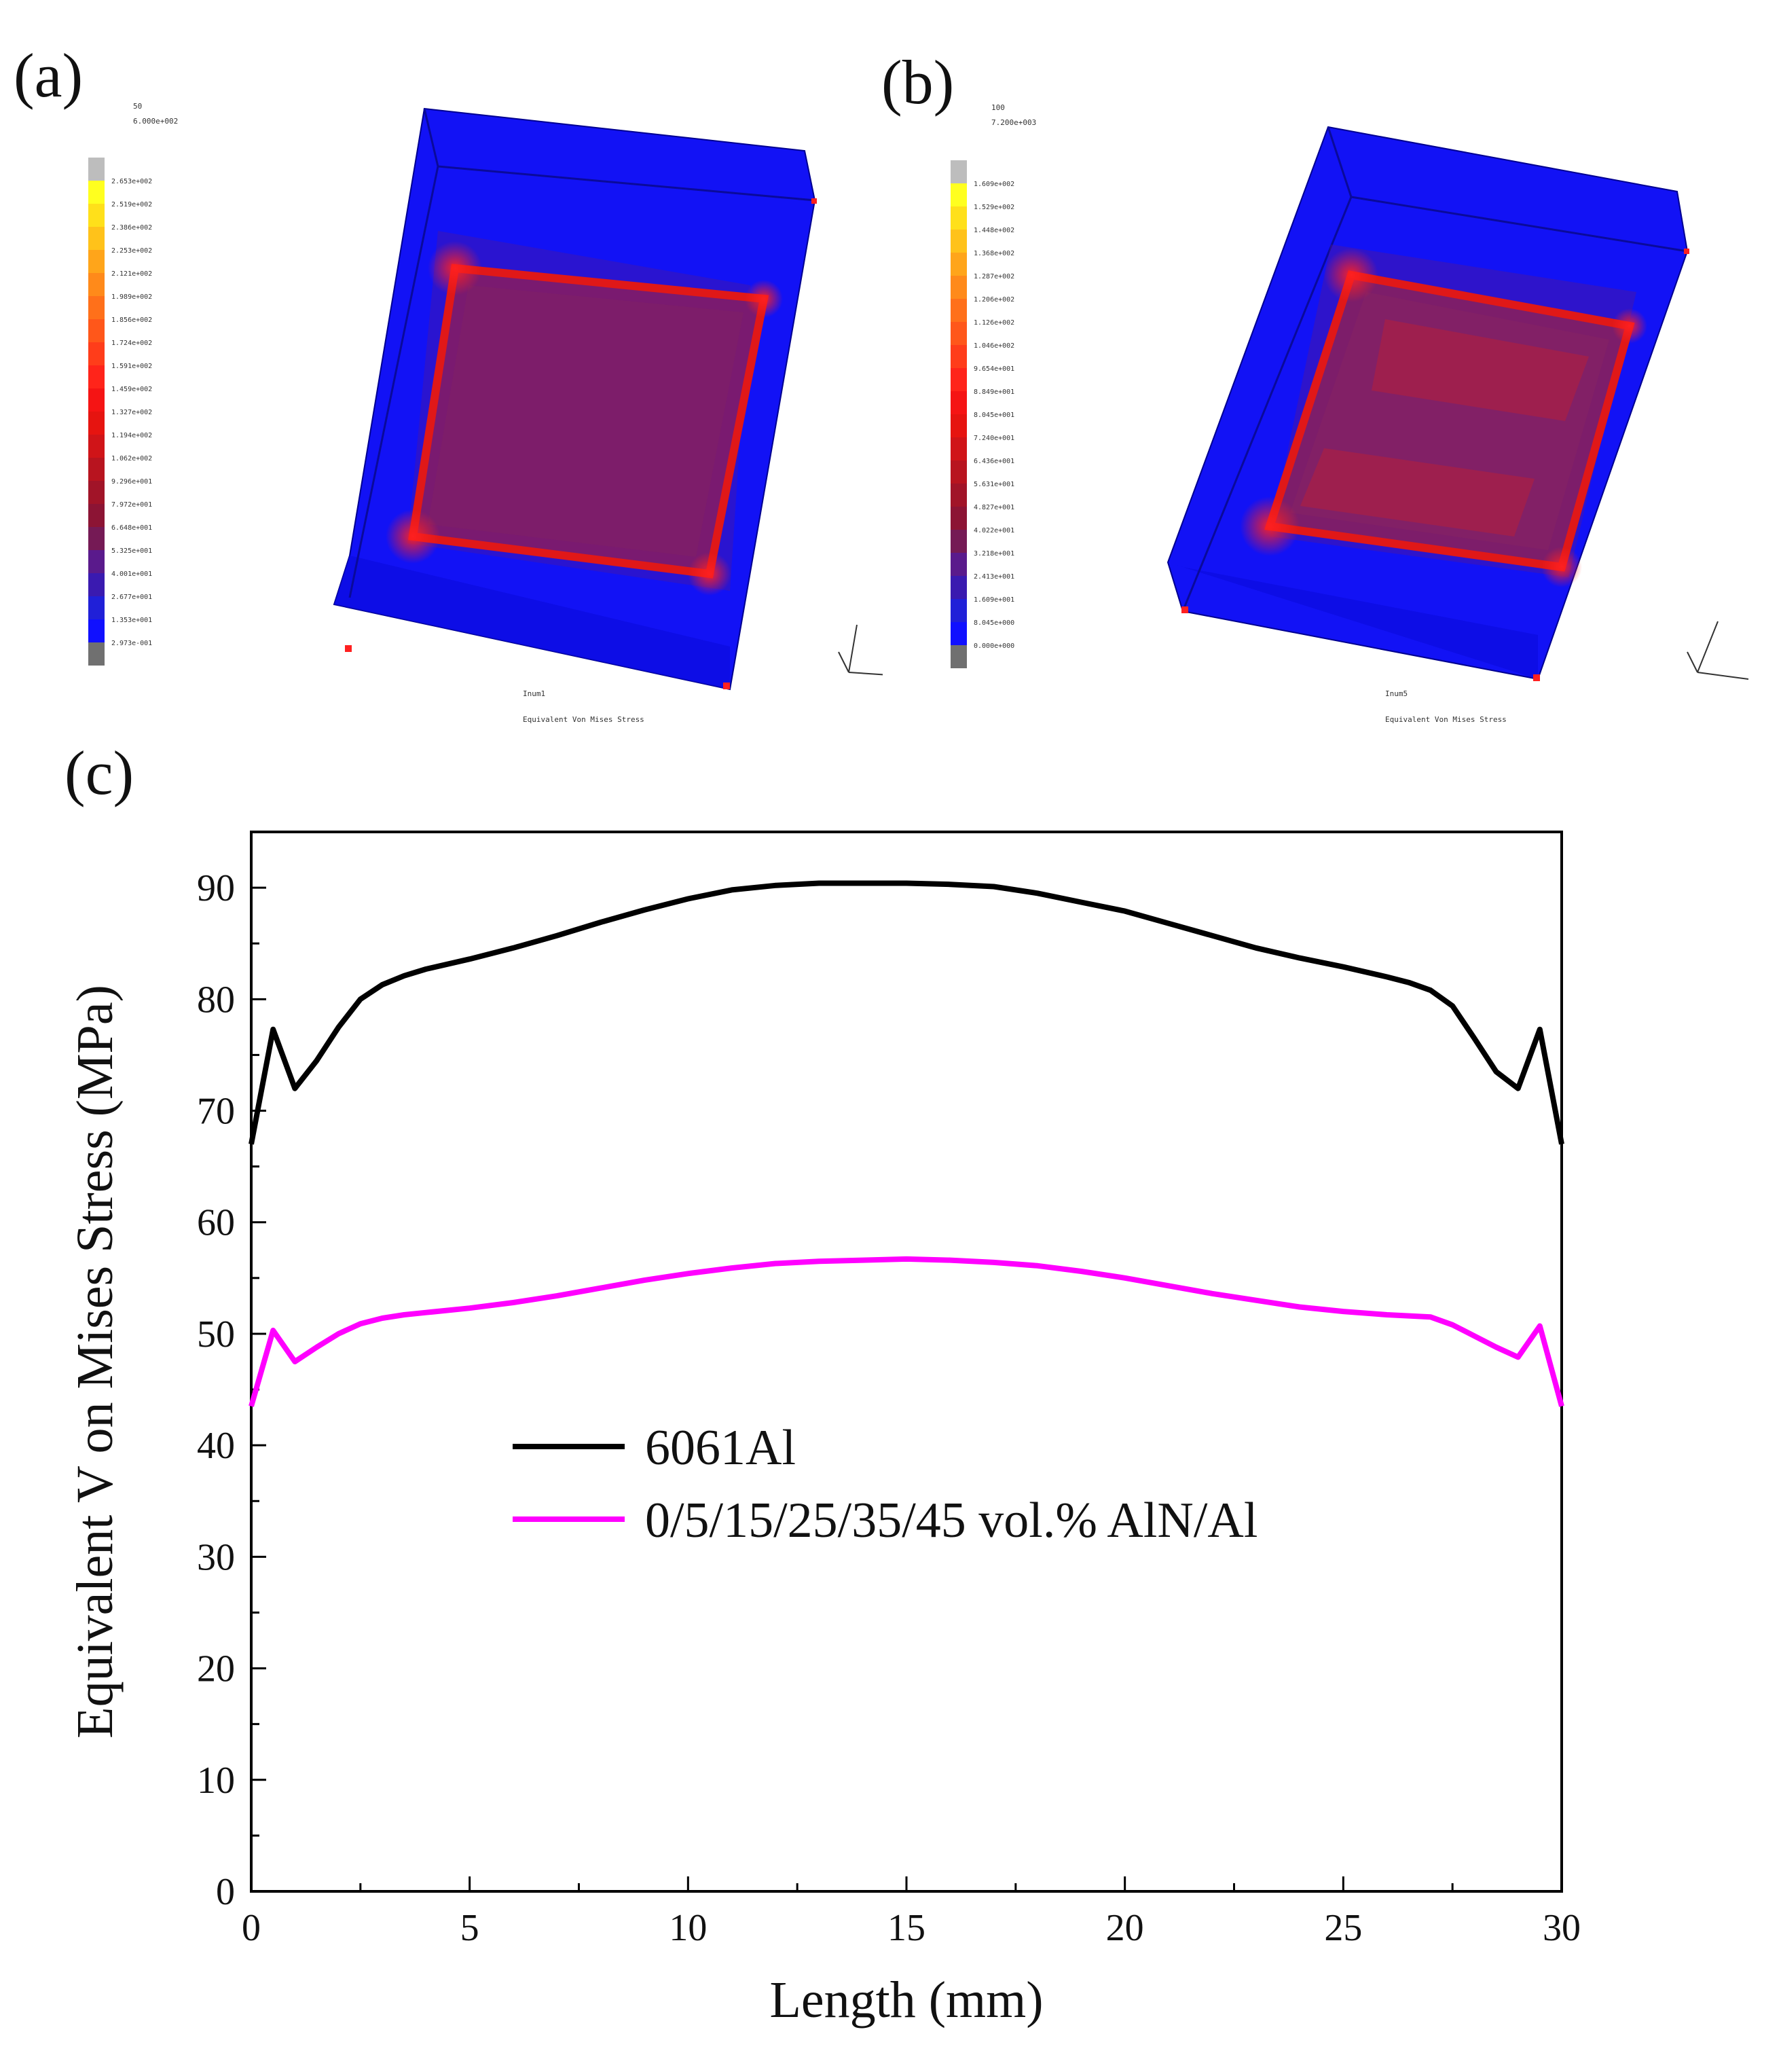  I want to click on x-tick-label: 5, so click(469, 1928).